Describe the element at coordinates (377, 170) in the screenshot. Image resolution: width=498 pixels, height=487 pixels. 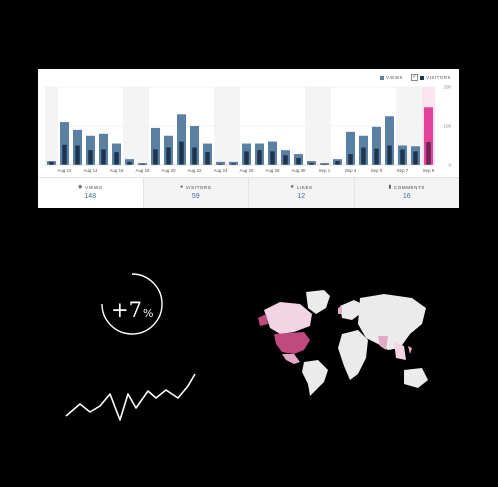
I see `x-tick-label: Sep 5` at that location.